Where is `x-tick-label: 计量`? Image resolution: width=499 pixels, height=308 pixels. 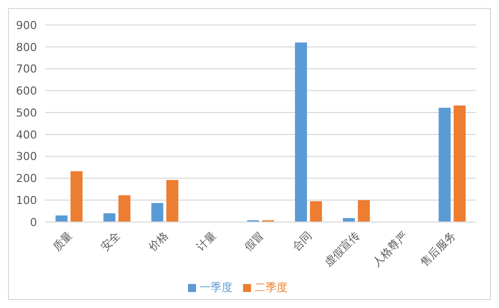
x-tick-label: 计量 is located at coordinates (206, 241).